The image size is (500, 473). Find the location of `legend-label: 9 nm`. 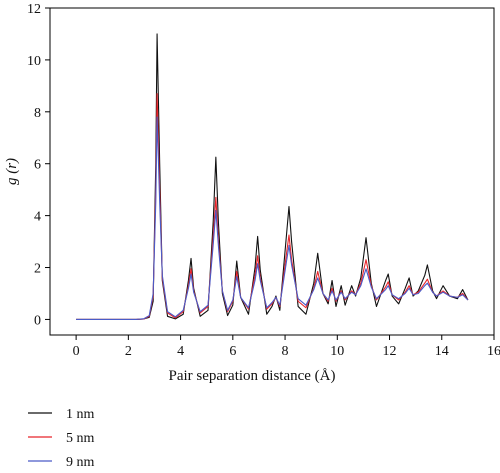

legend-label: 9 nm is located at coordinates (80, 461).